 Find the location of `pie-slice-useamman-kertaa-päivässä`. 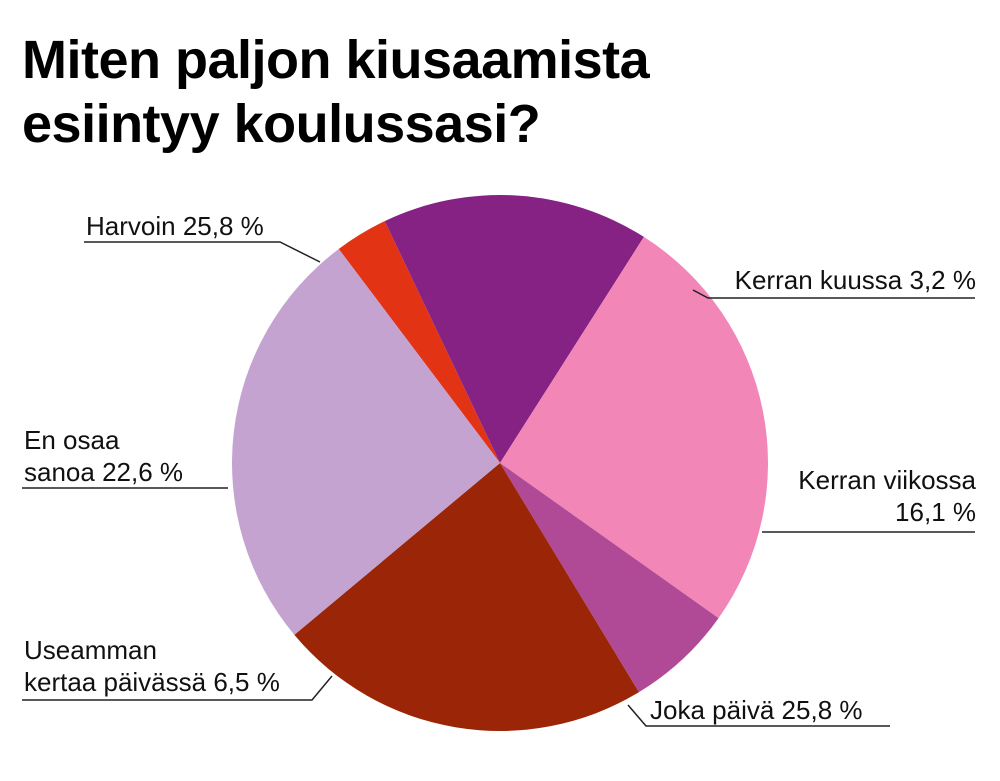

pie-slice-useamman-kertaa-päivässä is located at coordinates (609, 578).